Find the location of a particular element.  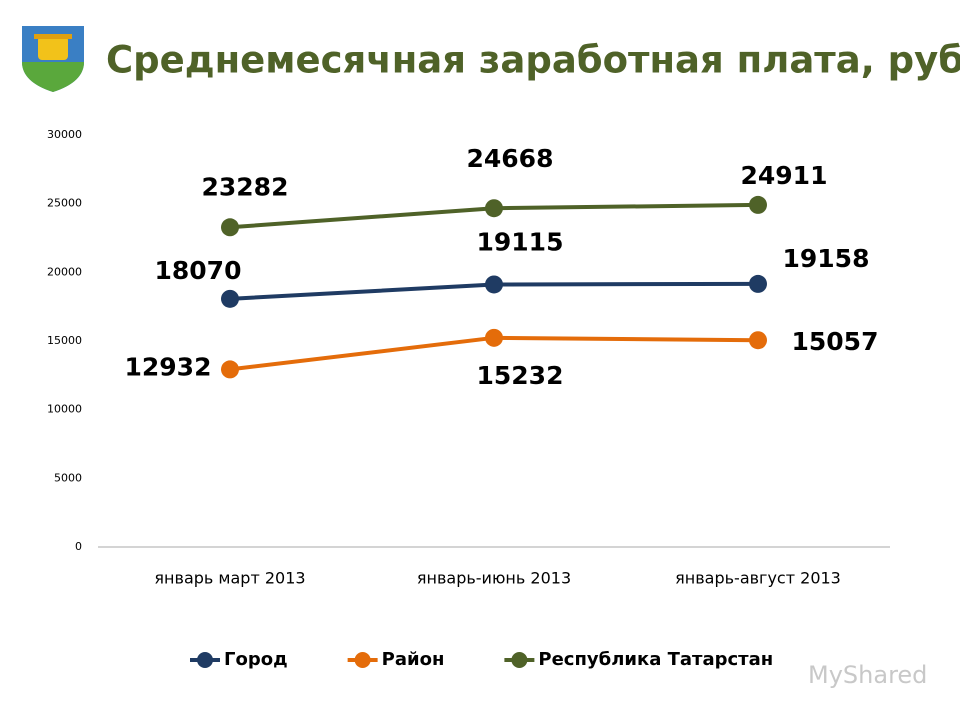

data-label: 15232 is located at coordinates (520, 375).